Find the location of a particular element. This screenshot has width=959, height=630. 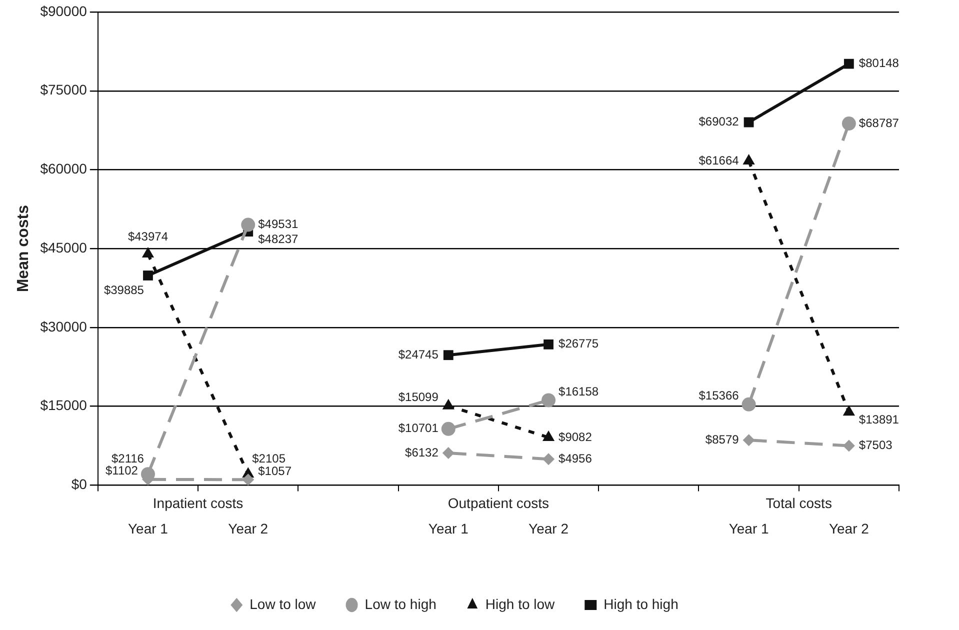

data-label: $13891 is located at coordinates (879, 419).